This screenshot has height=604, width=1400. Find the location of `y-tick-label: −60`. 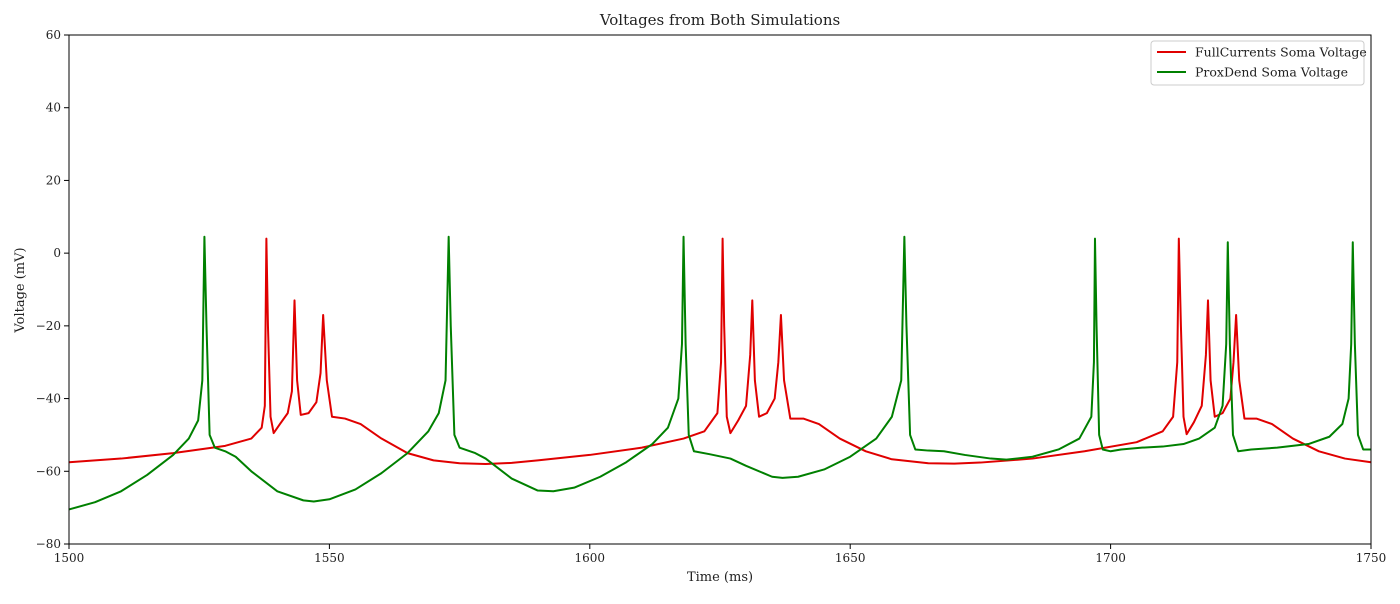

y-tick-label: −60 is located at coordinates (48, 471).